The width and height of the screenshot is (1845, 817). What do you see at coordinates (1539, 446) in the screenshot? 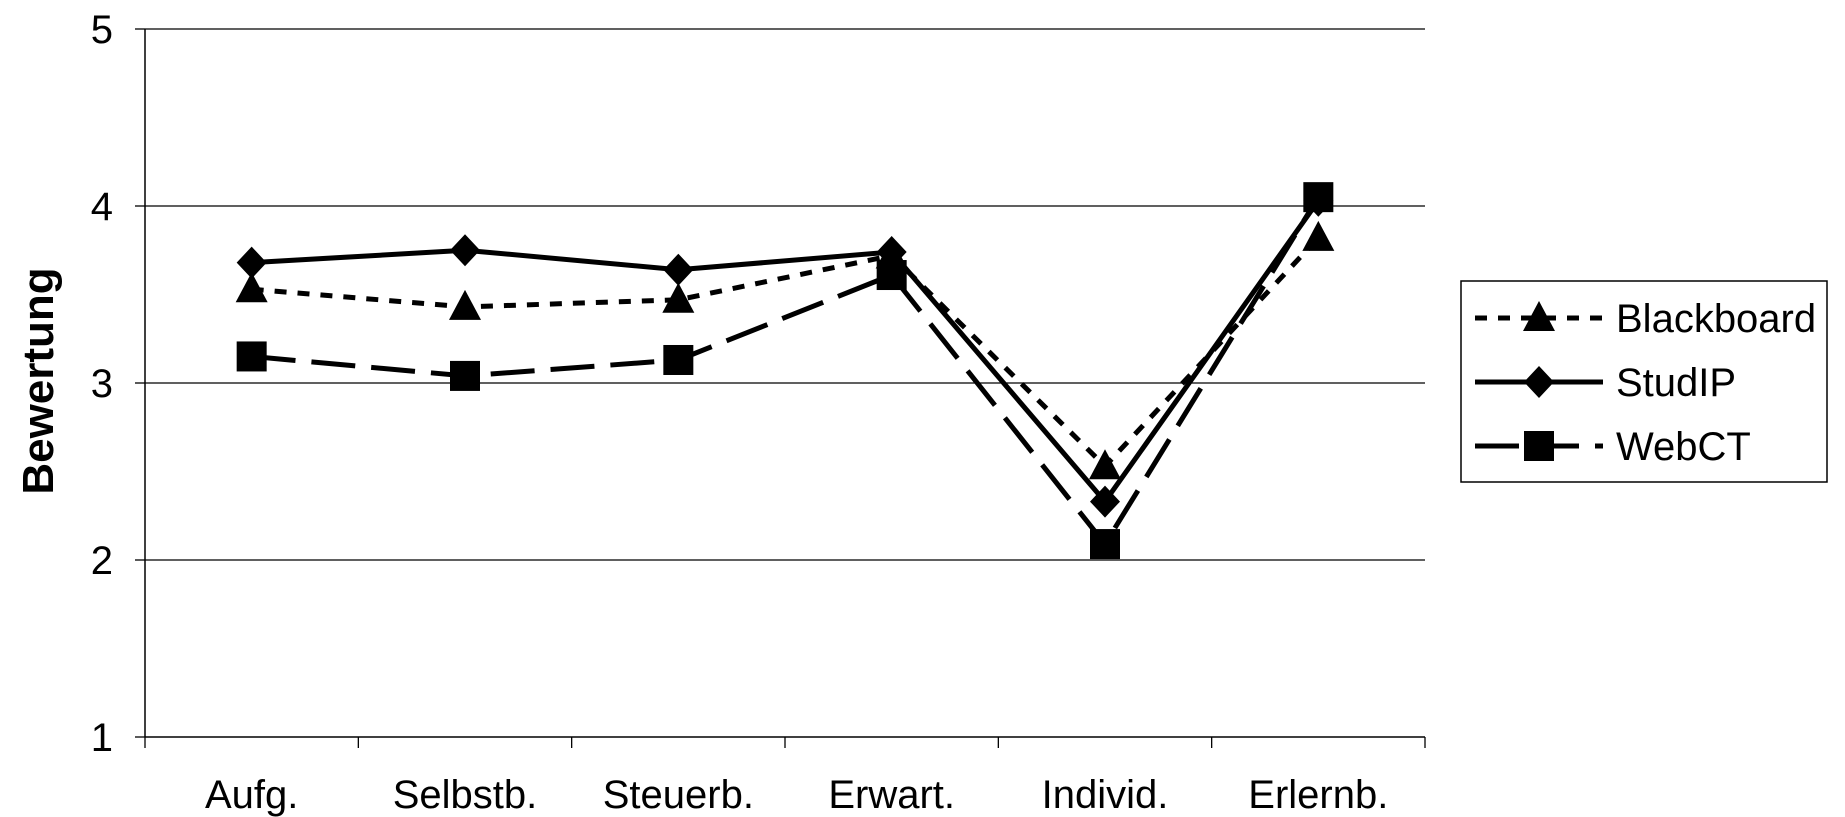
I see `legend-square-marker` at bounding box center [1539, 446].